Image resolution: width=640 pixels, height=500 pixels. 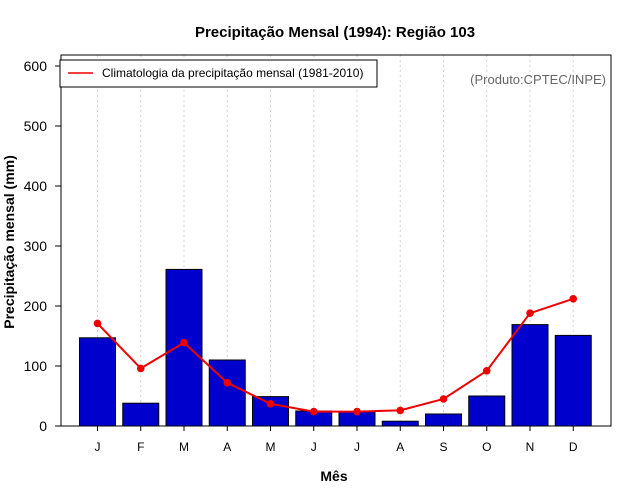 What do you see at coordinates (530, 447) in the screenshot?
I see `x-tick-label: N` at bounding box center [530, 447].